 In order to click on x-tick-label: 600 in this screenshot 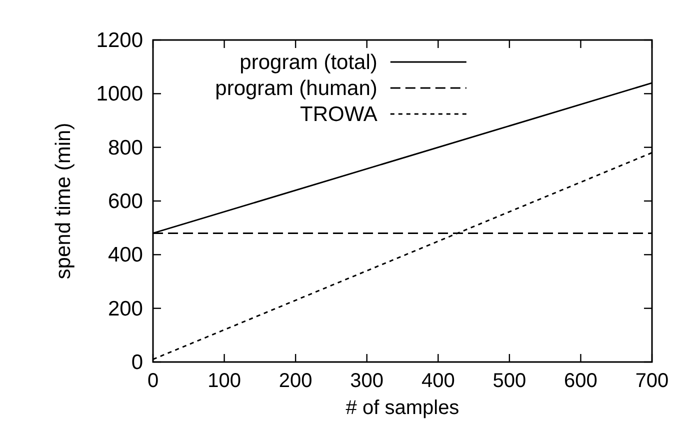, I will do `click(581, 381)`.